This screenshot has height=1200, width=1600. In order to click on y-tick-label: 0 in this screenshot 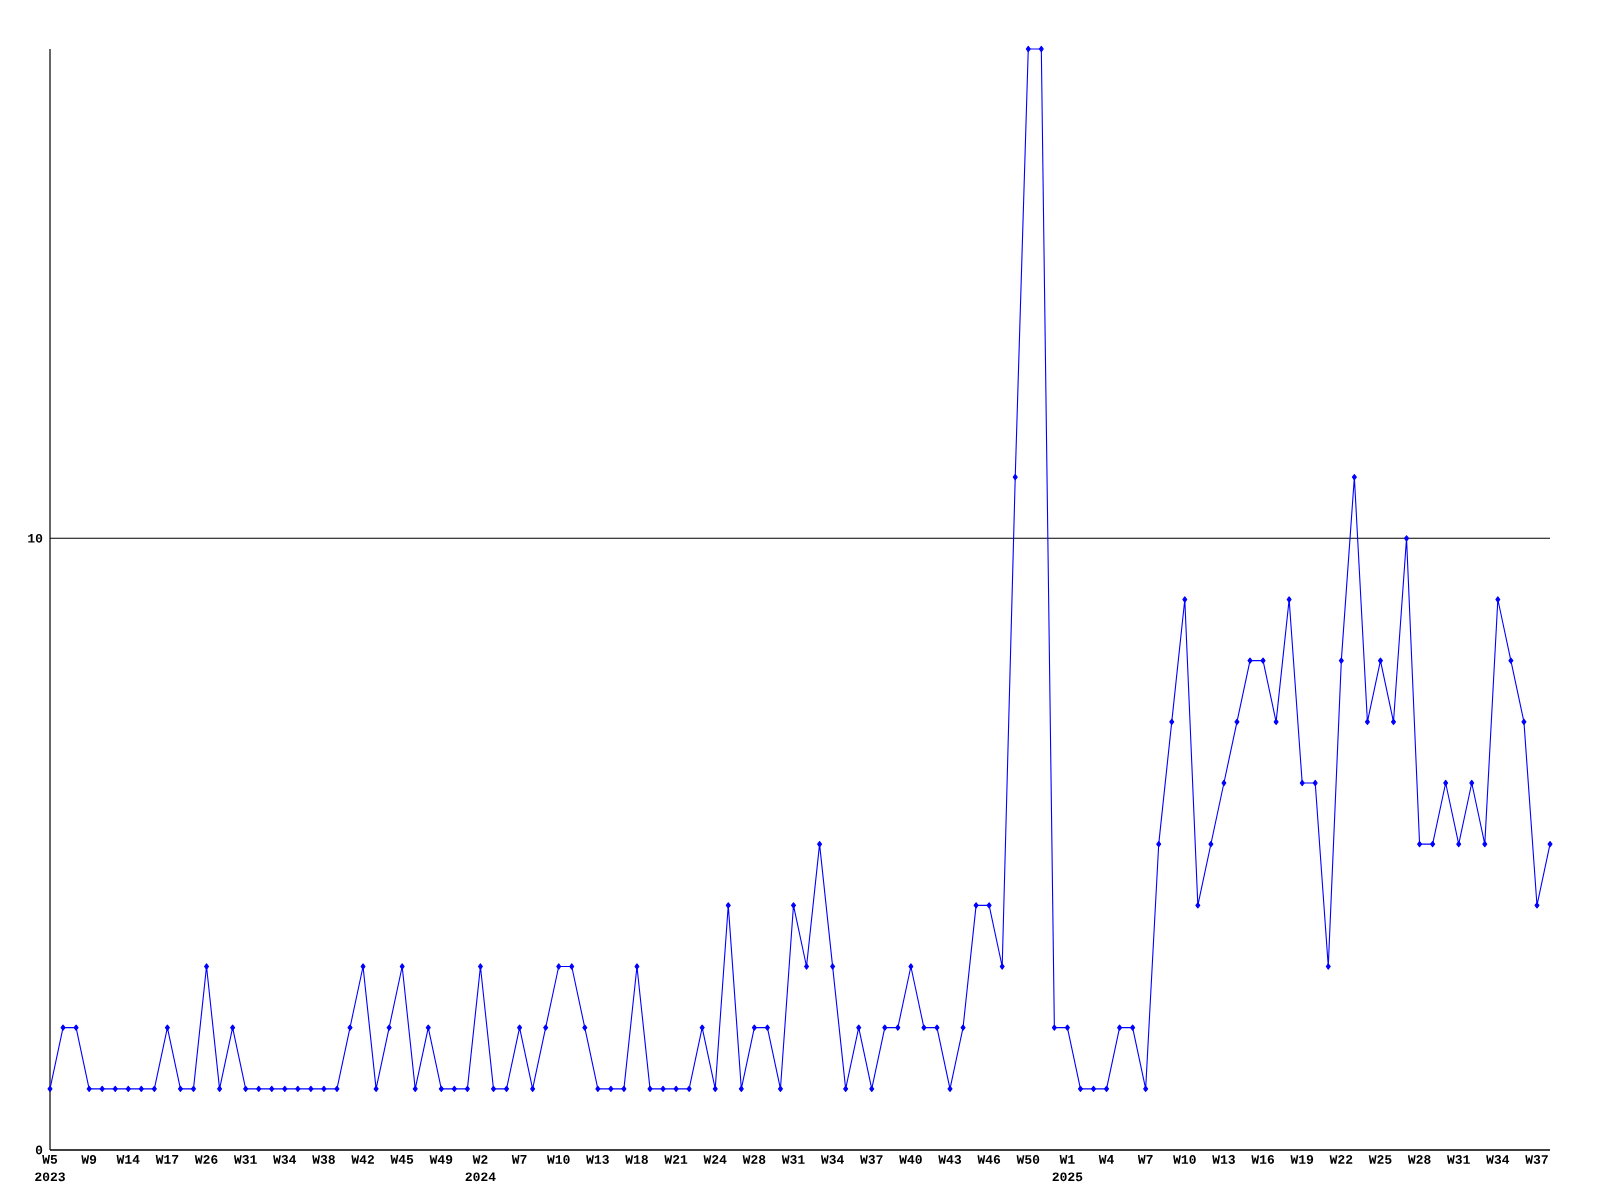, I will do `click(39, 1150)`.